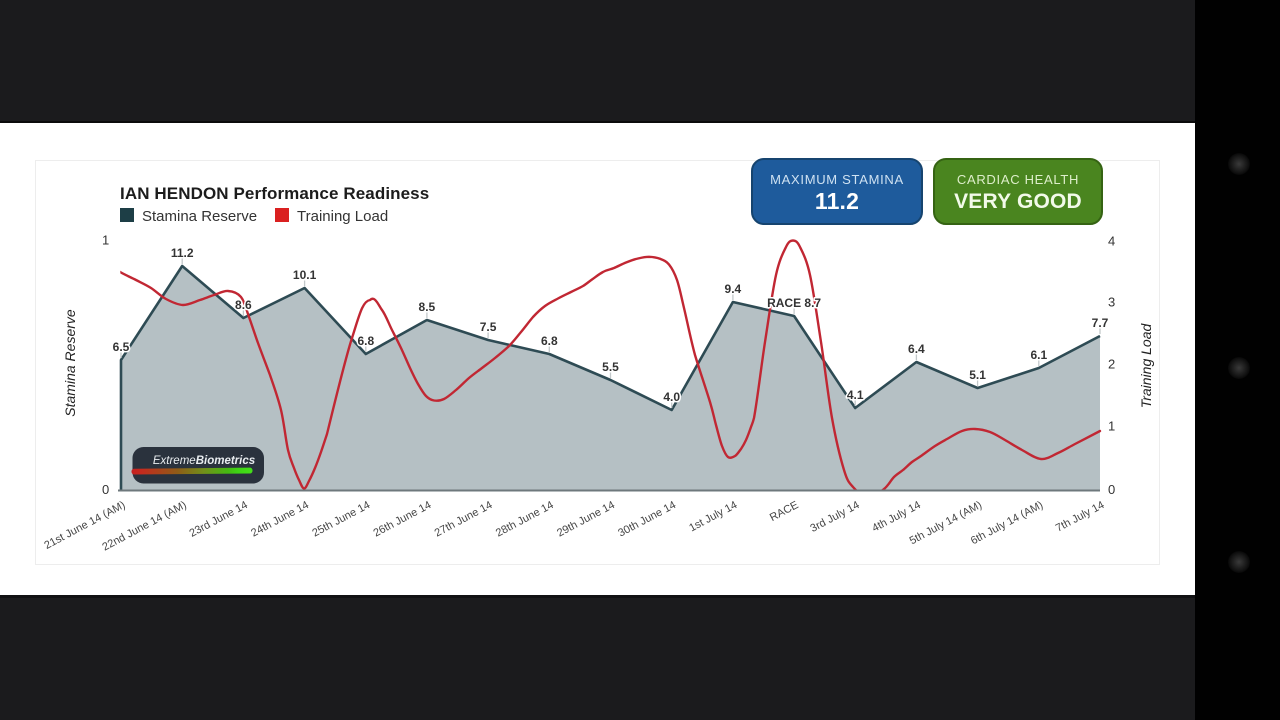  I want to click on svg-text: 11.2, so click(182, 253).